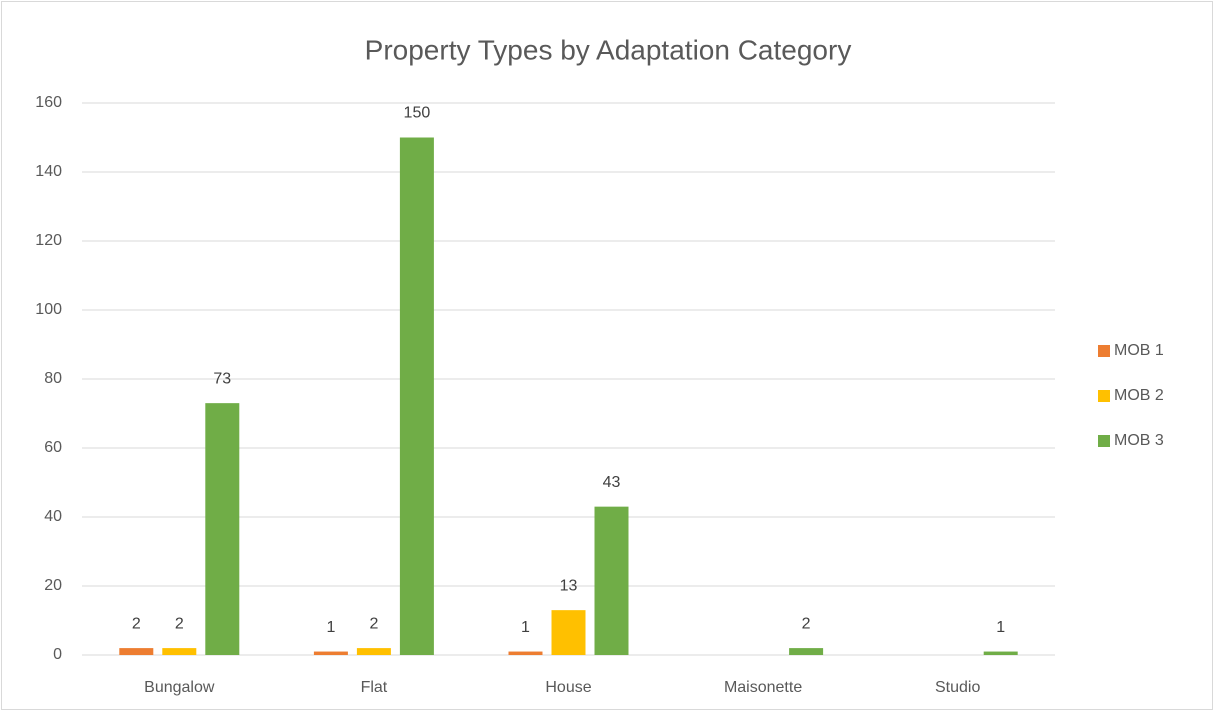 Image resolution: width=1216 pixels, height=713 pixels. I want to click on x-tick-label: Studio, so click(957, 687).